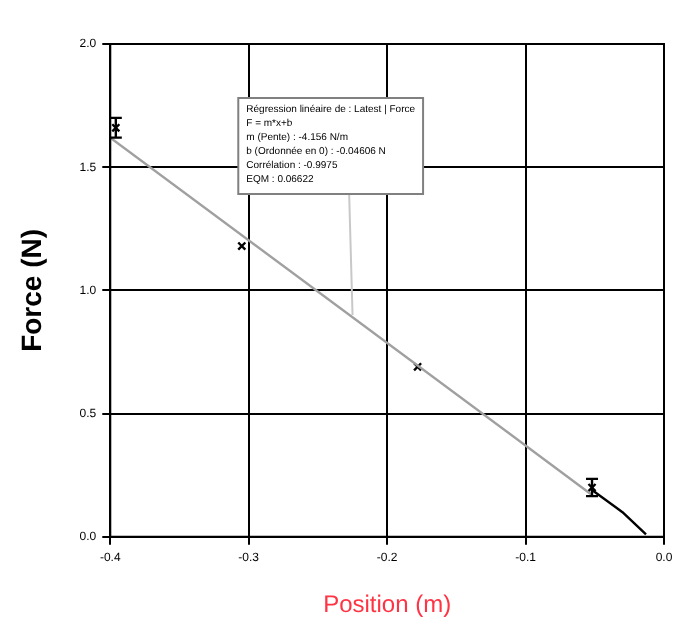  Describe the element at coordinates (30, 290) in the screenshot. I see `y-axis-title: Force (N)` at that location.